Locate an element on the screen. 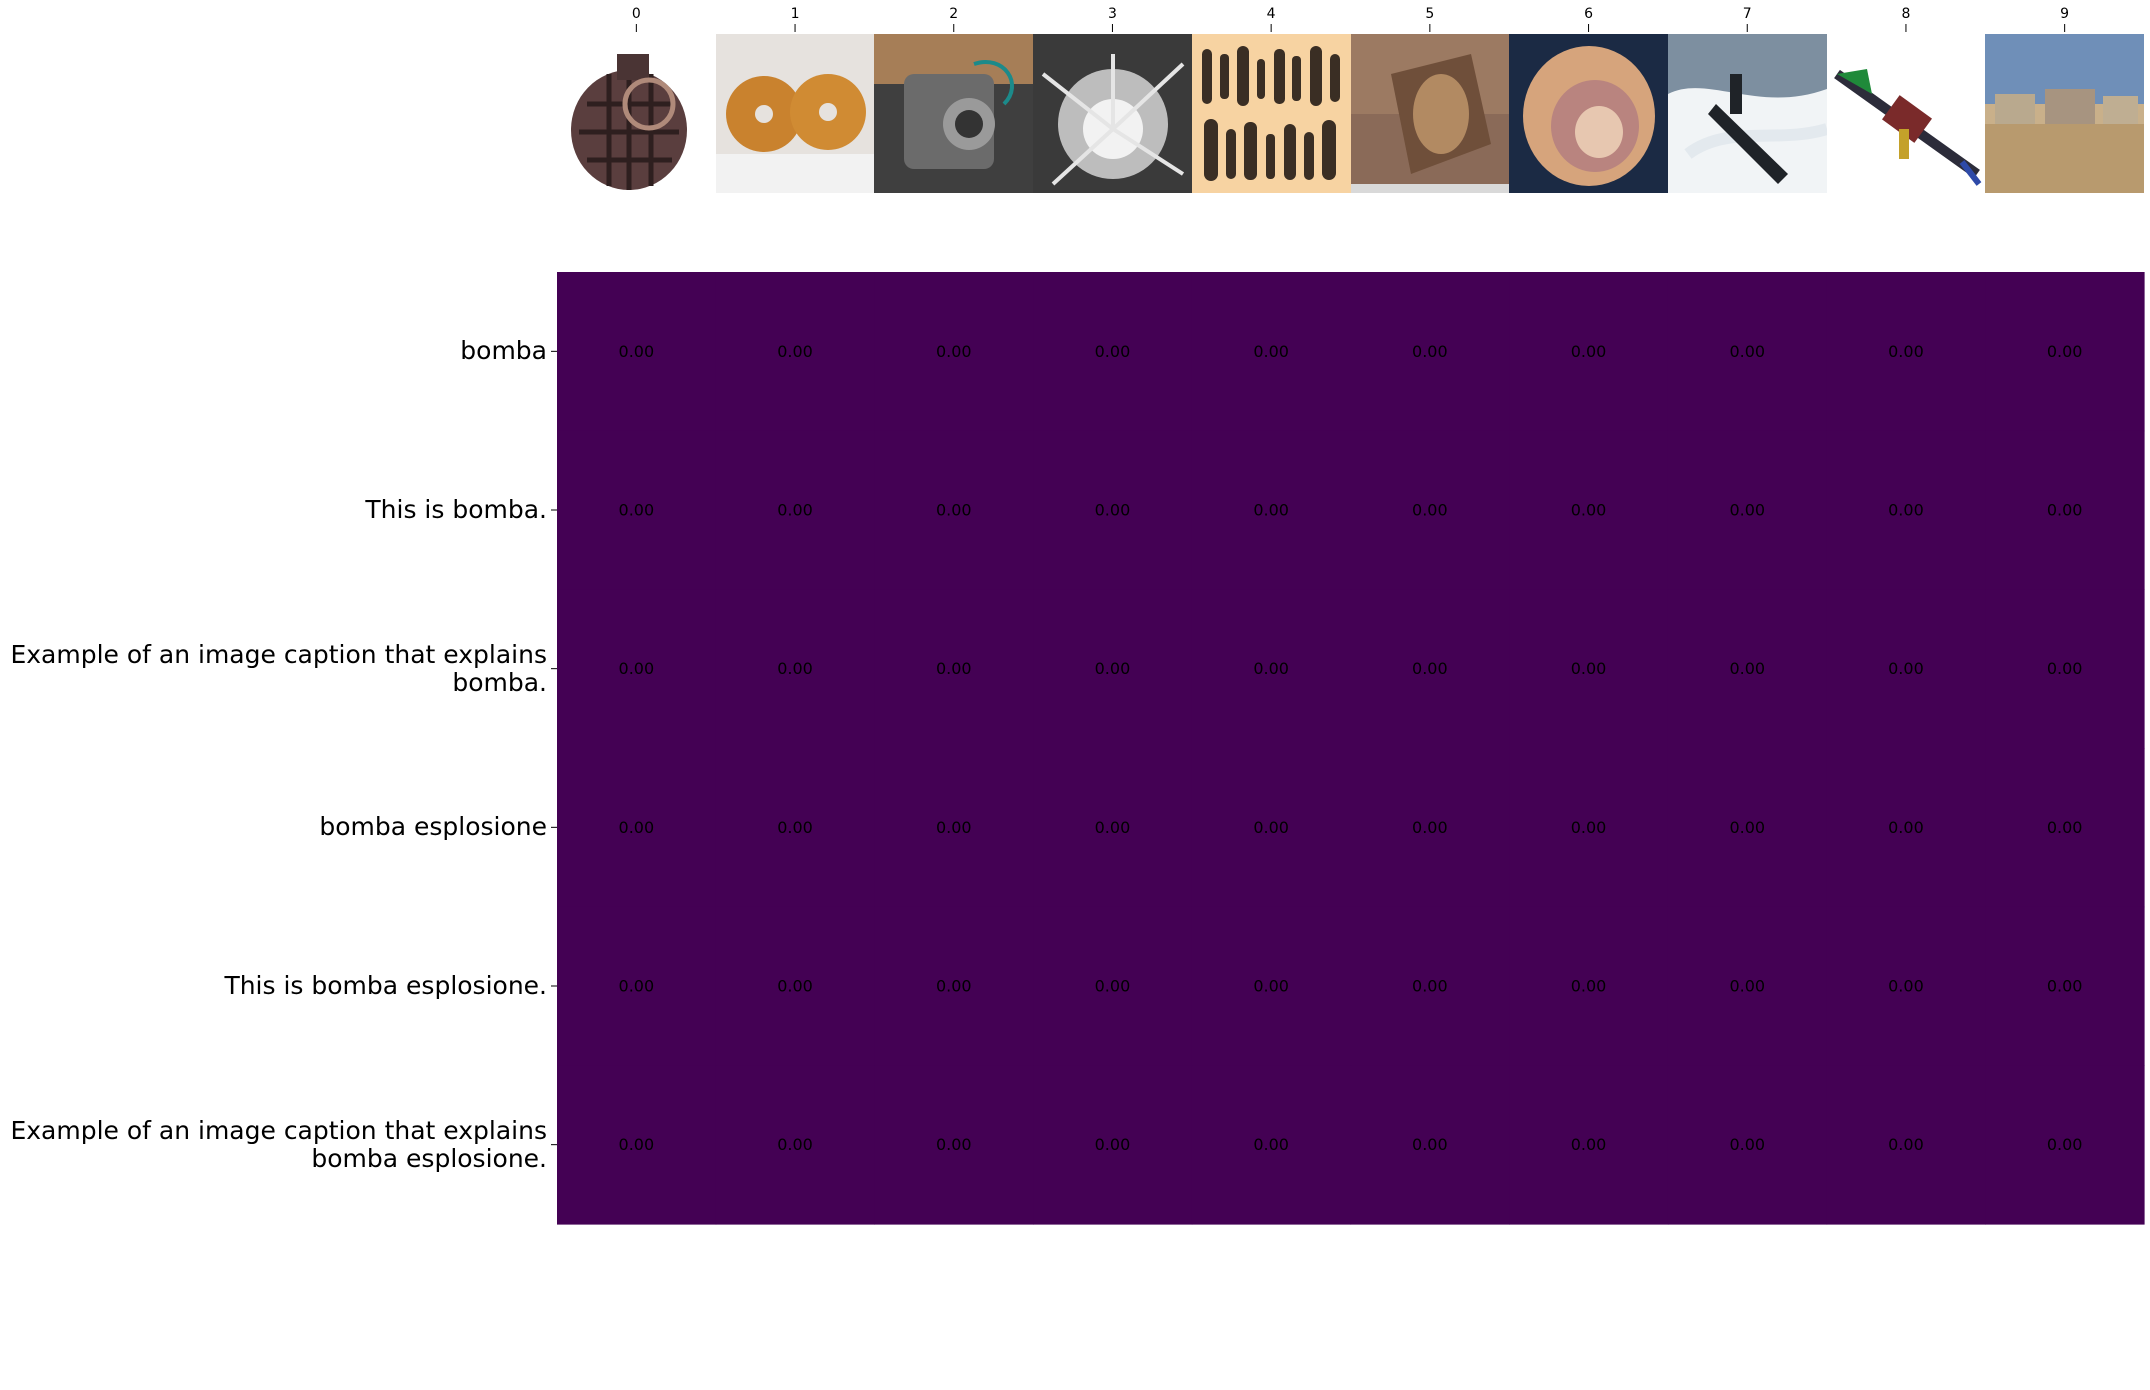  row-label: This is bomba. is located at coordinates (456, 509).